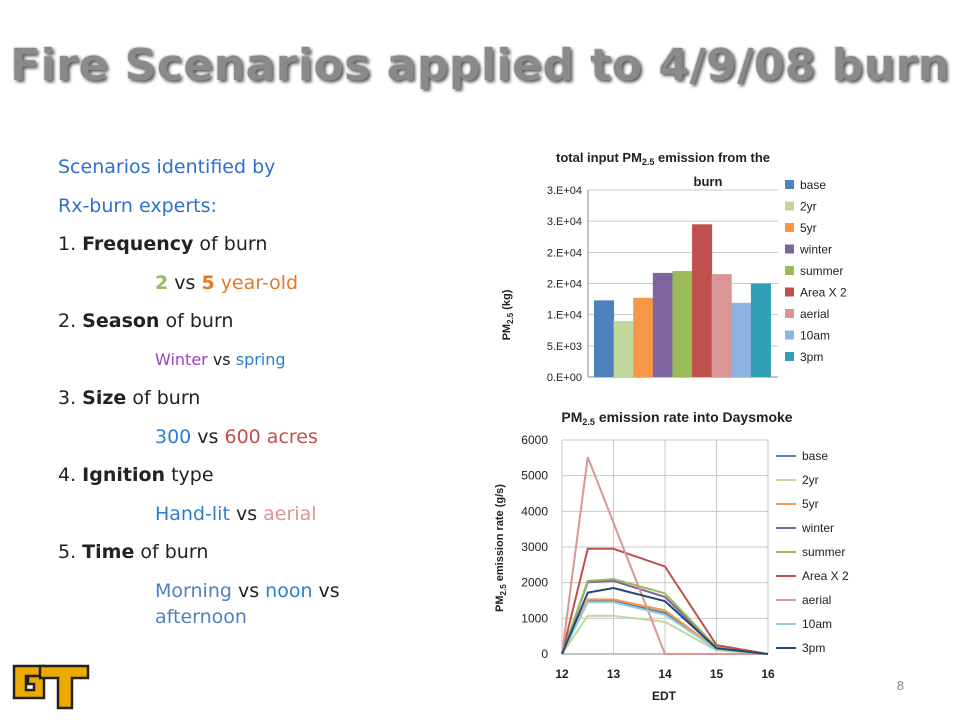  Describe the element at coordinates (643, 337) in the screenshot. I see `bar-5yr` at that location.